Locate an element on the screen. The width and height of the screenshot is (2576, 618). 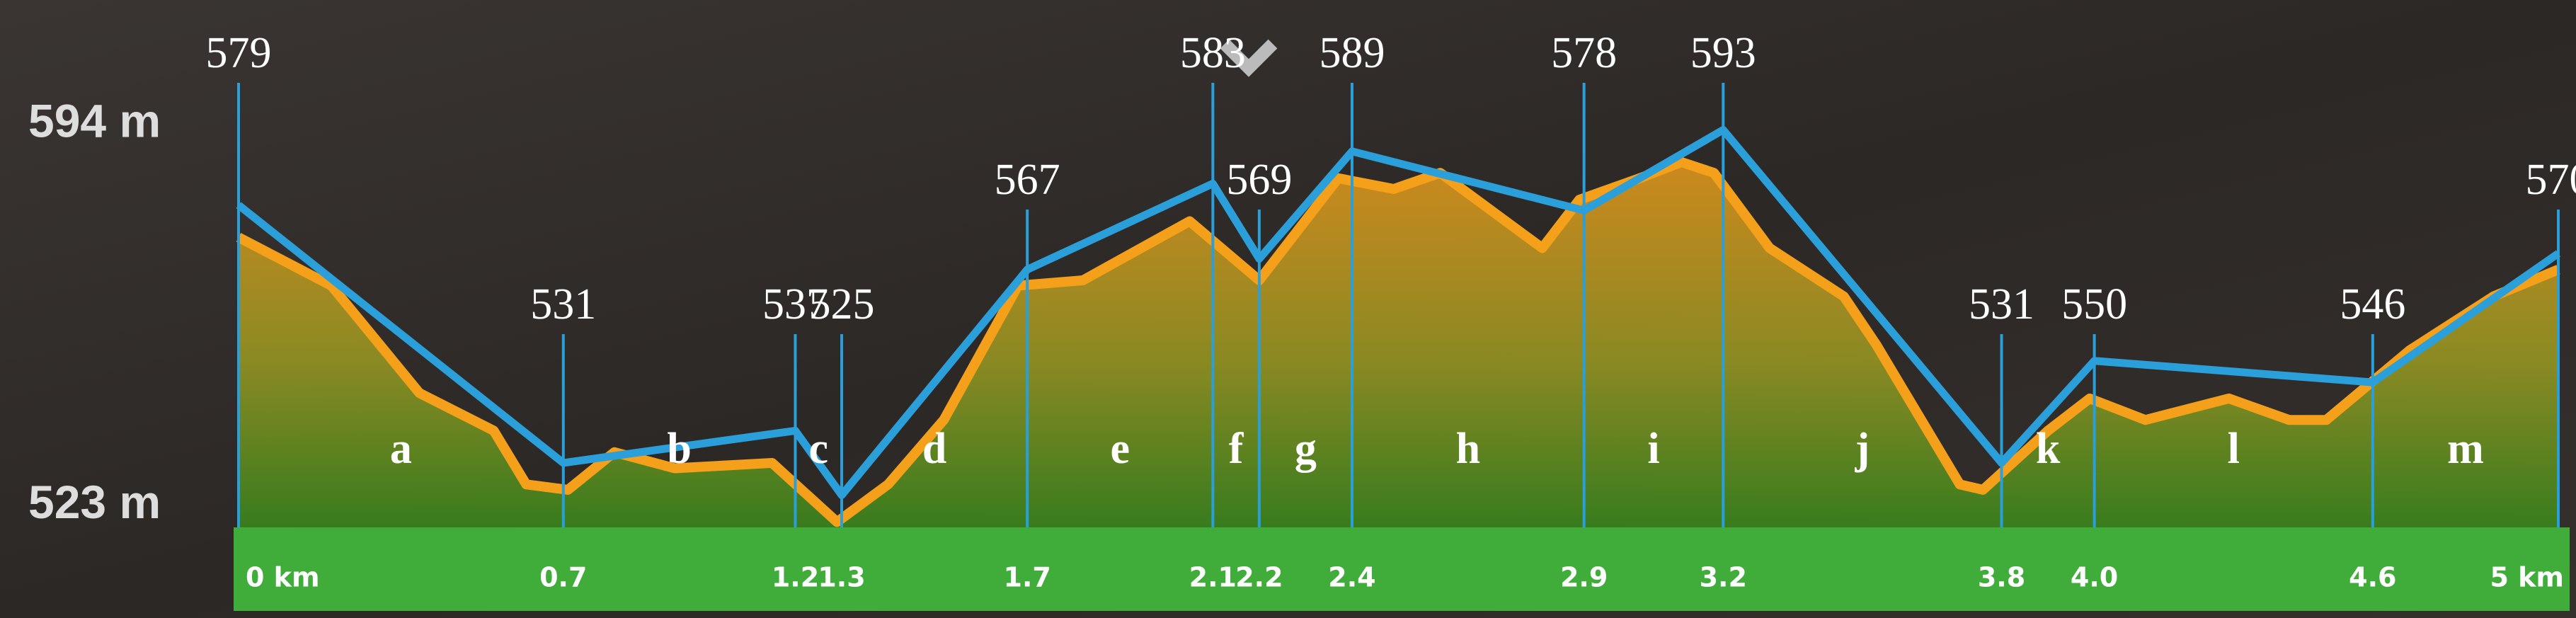
x-tick-label: 1.2 is located at coordinates (795, 578).